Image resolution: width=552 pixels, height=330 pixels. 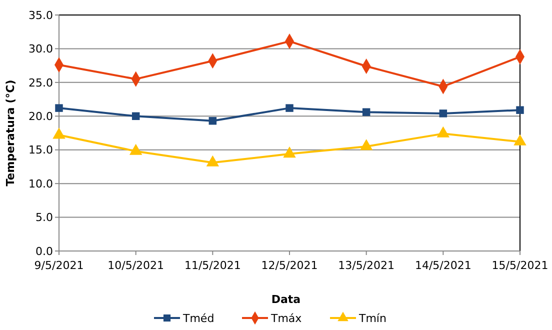 What do you see at coordinates (40, 49) in the screenshot?
I see `y-tick-label: 30.0` at bounding box center [40, 49].